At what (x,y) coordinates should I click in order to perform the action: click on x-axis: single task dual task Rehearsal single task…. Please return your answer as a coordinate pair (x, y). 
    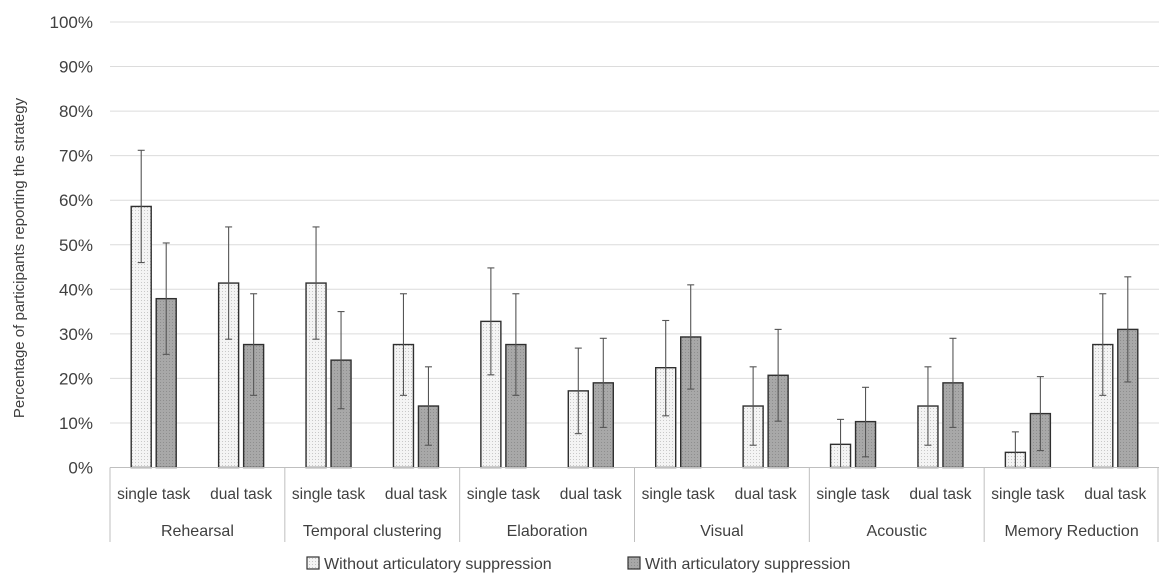
    Looking at the image, I should click on (634, 504).